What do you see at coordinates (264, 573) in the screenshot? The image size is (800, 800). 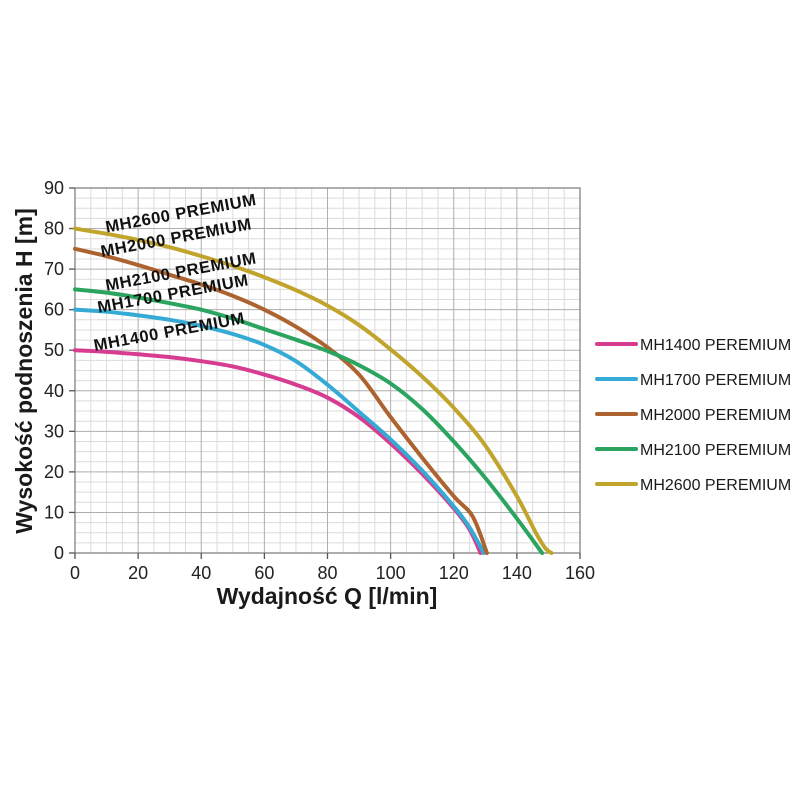 I see `x-tick-label: 60` at bounding box center [264, 573].